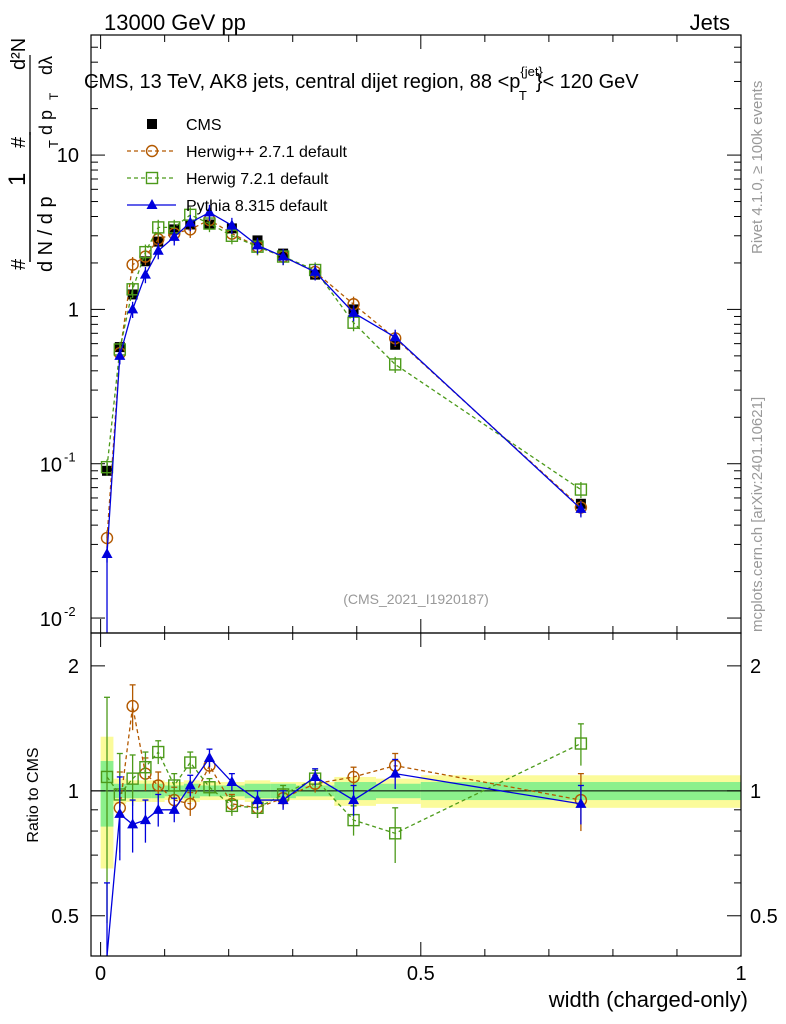 The width and height of the screenshot is (786, 1024). What do you see at coordinates (53, 144) in the screenshot?
I see `ylabel-den-sub: T` at bounding box center [53, 144].